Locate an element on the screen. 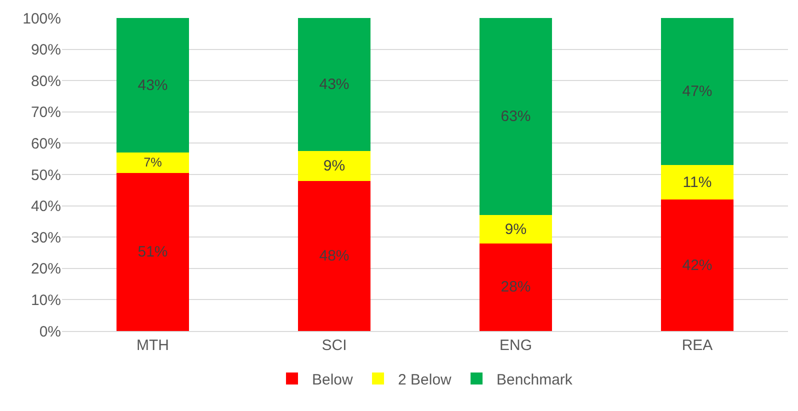 The width and height of the screenshot is (798, 411). y-tick-label: 70% is located at coordinates (45, 113).